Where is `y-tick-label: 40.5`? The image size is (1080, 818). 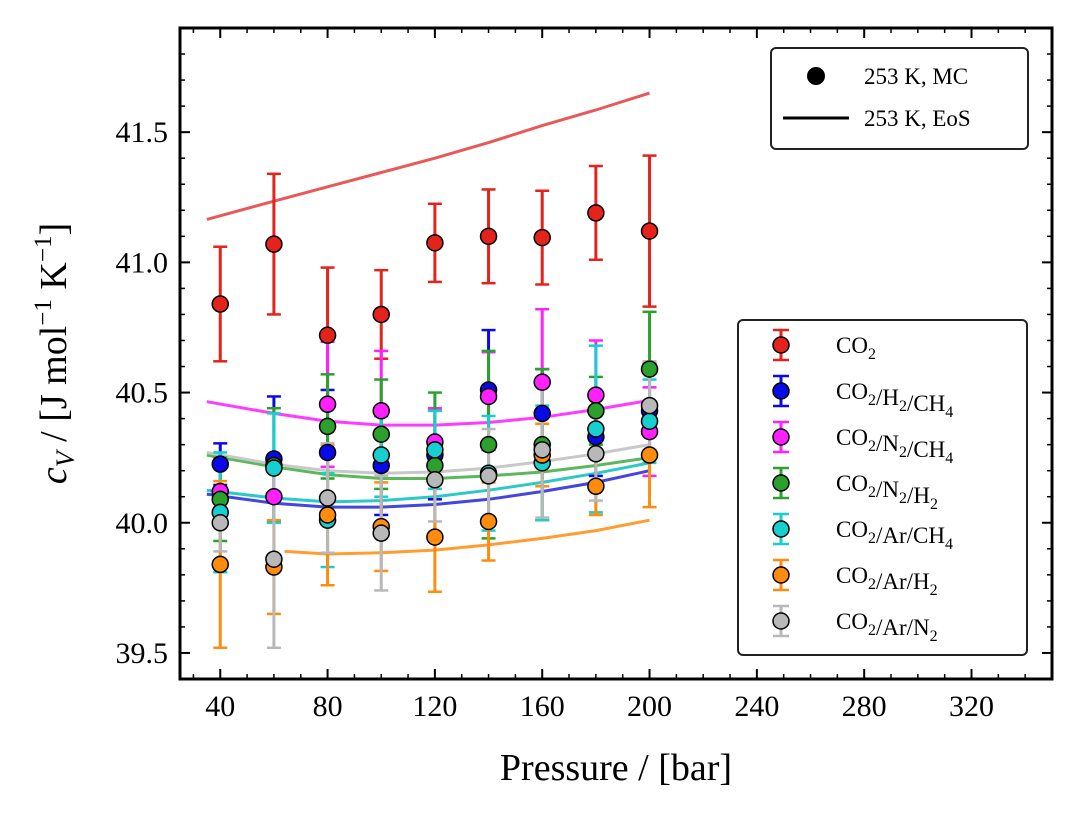 y-tick-label: 40.5 is located at coordinates (142, 393).